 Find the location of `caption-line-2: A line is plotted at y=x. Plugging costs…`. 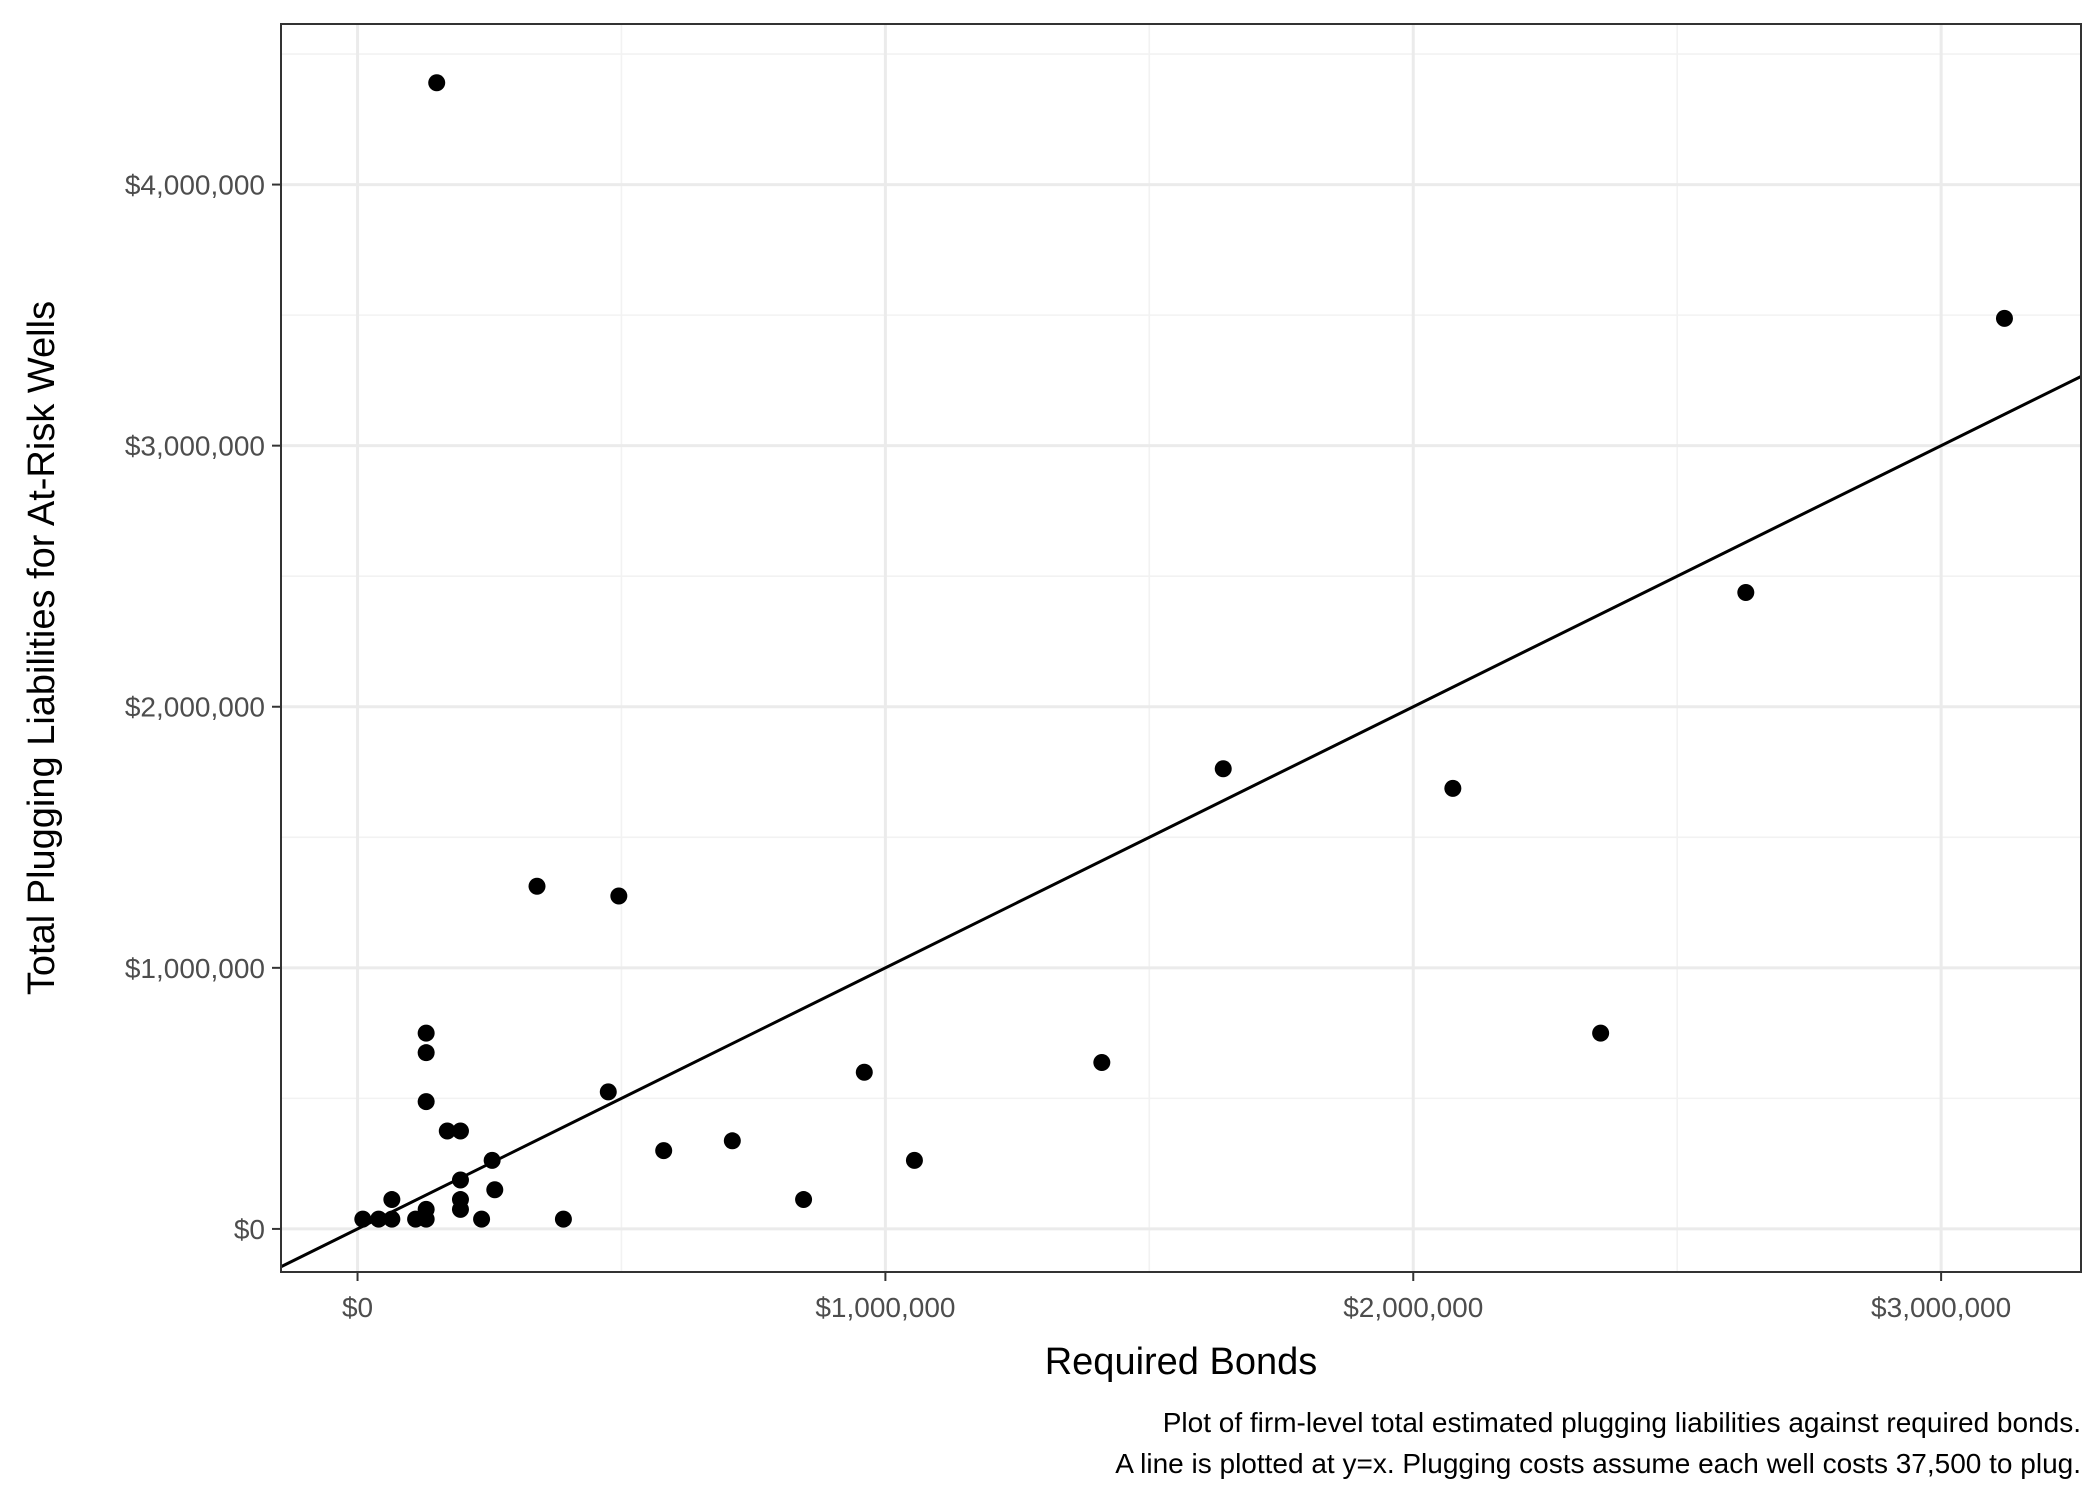

caption-line-2: A line is plotted at y=x. Plugging costs… is located at coordinates (1598, 1463).